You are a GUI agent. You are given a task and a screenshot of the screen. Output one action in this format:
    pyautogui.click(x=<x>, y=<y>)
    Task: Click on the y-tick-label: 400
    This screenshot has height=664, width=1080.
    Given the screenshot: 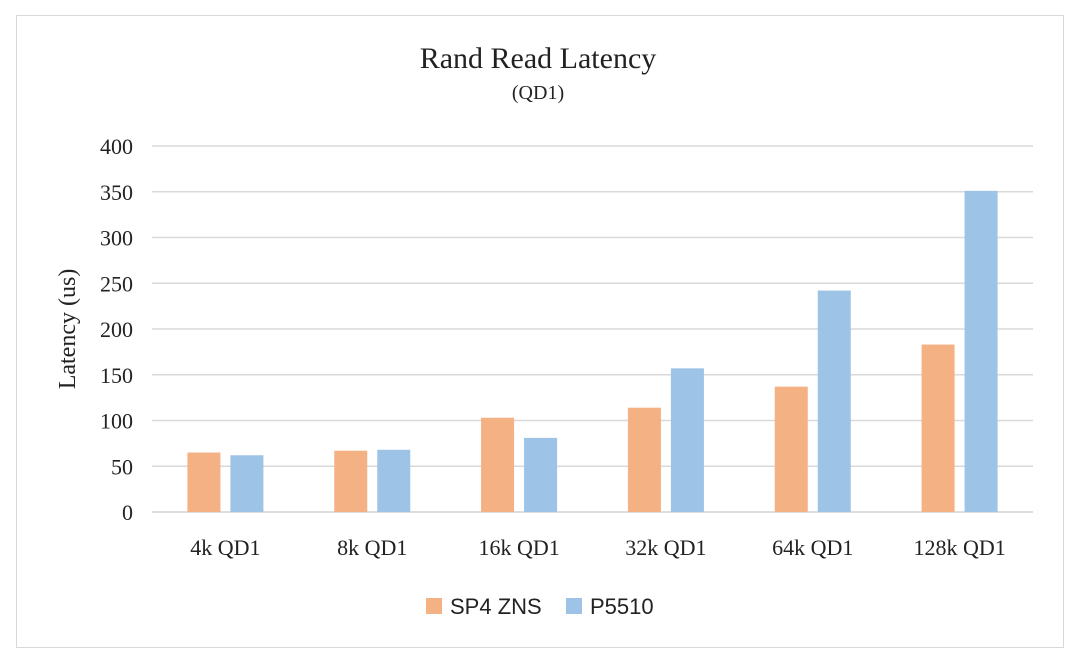 What is the action you would take?
    pyautogui.click(x=116, y=146)
    